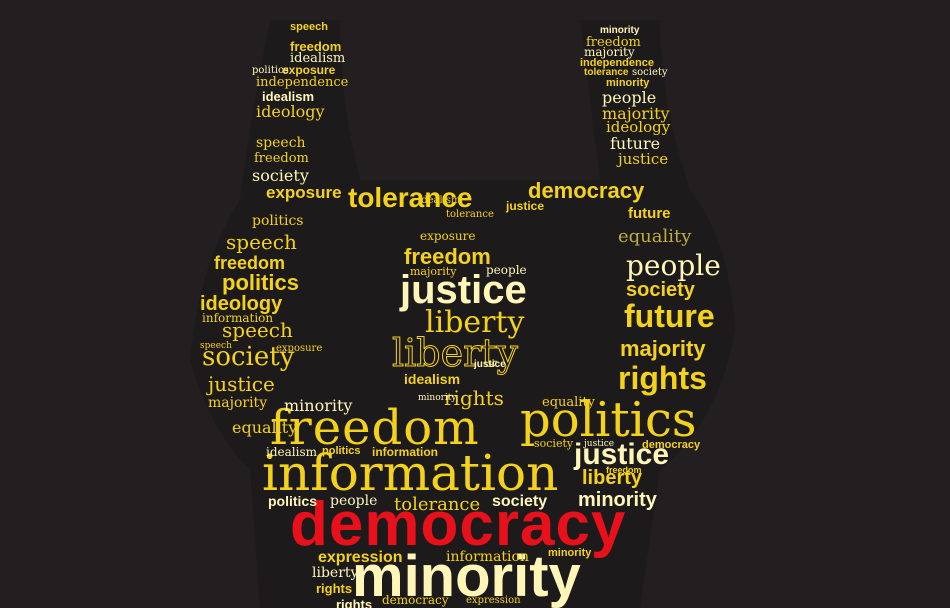  What do you see at coordinates (304, 192) in the screenshot?
I see `word-exposure-left: exposure` at bounding box center [304, 192].